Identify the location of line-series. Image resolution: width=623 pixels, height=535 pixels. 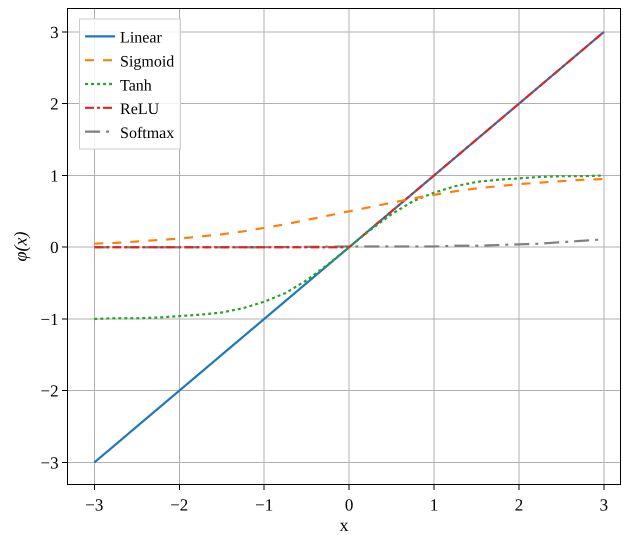
(349, 211).